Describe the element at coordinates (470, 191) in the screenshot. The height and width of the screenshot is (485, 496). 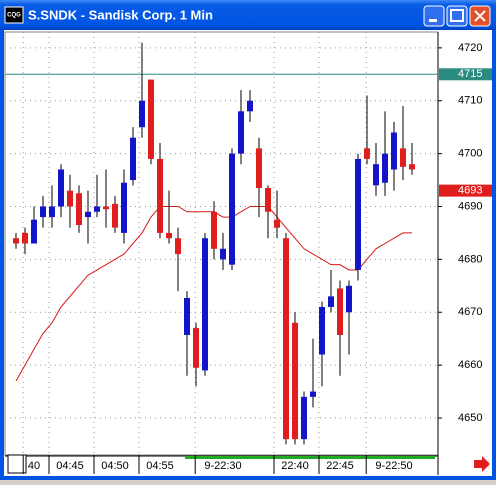
I see `last-price-label: 4693` at that location.